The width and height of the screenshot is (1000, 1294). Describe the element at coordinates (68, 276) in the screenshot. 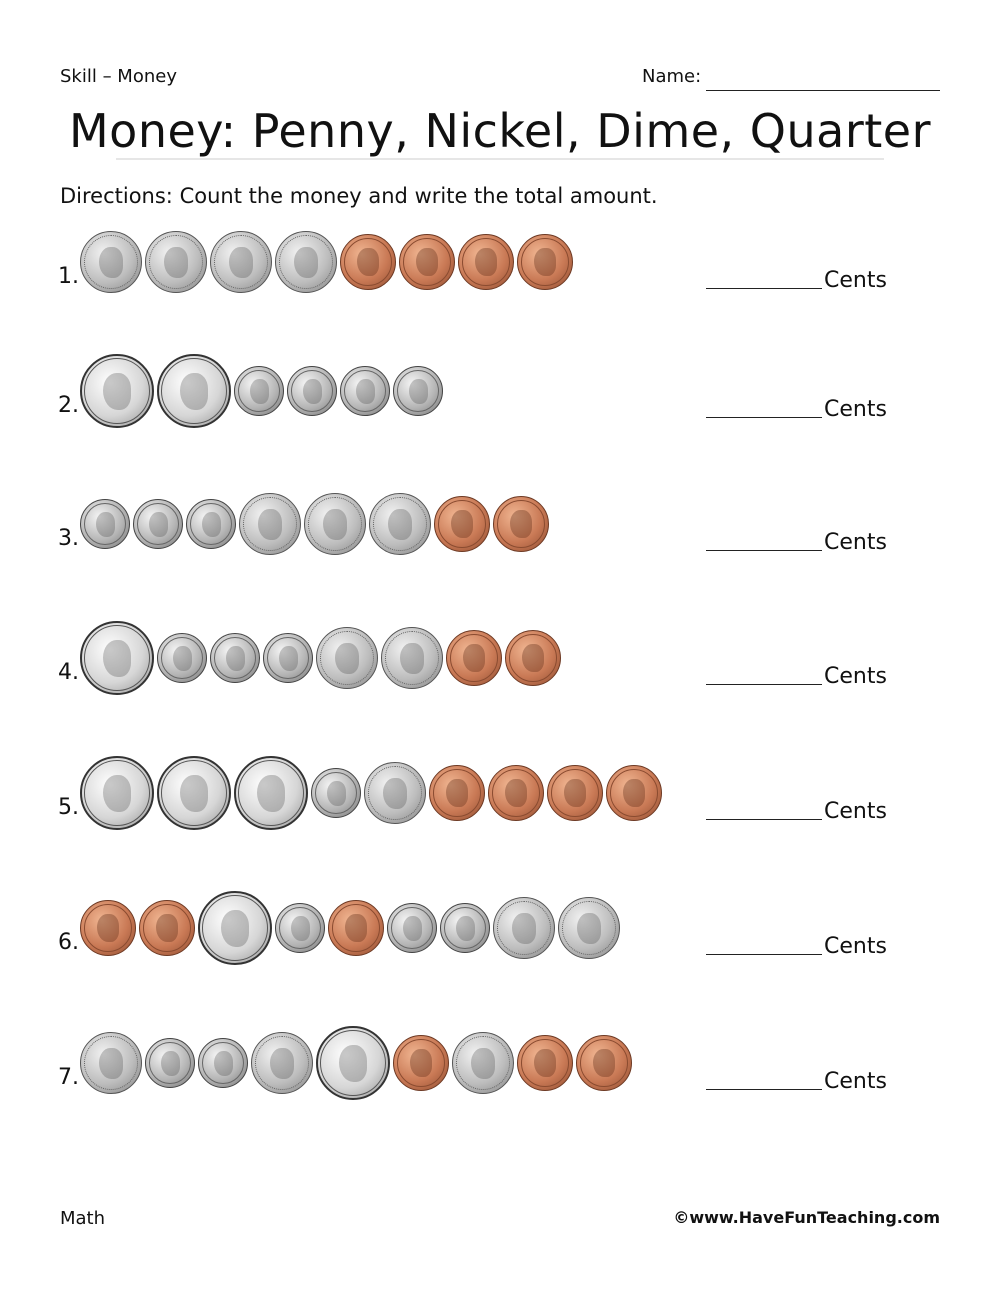

I see `problem-number: 1.` at that location.